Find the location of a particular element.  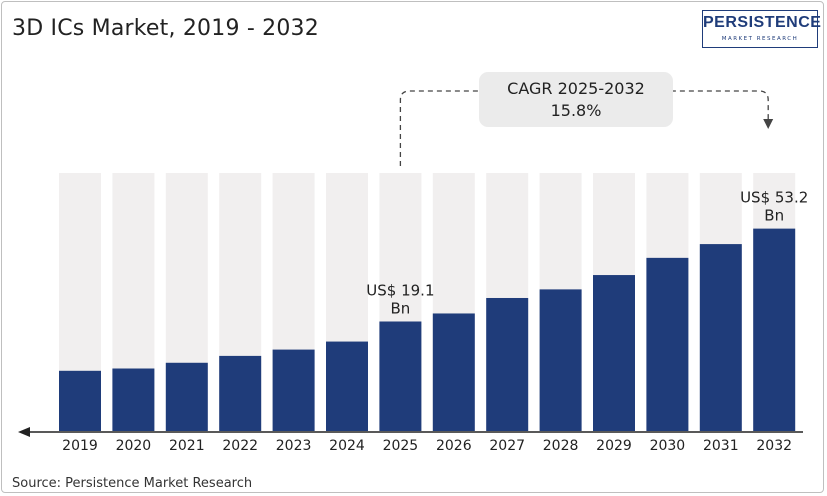

bar-2032 is located at coordinates (774, 329).